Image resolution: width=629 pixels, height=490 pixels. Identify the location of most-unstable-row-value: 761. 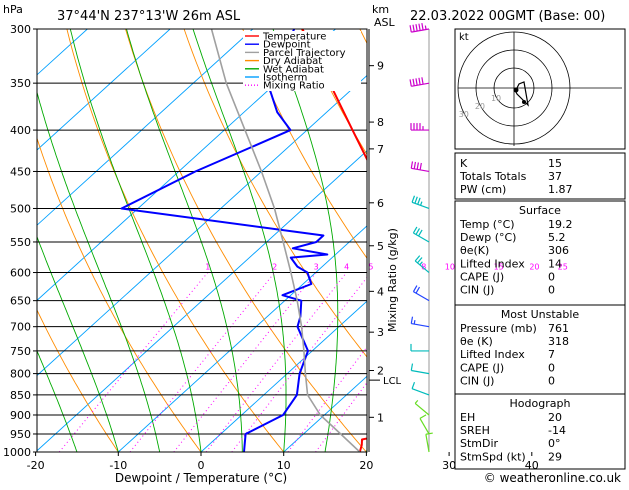
(558, 328).